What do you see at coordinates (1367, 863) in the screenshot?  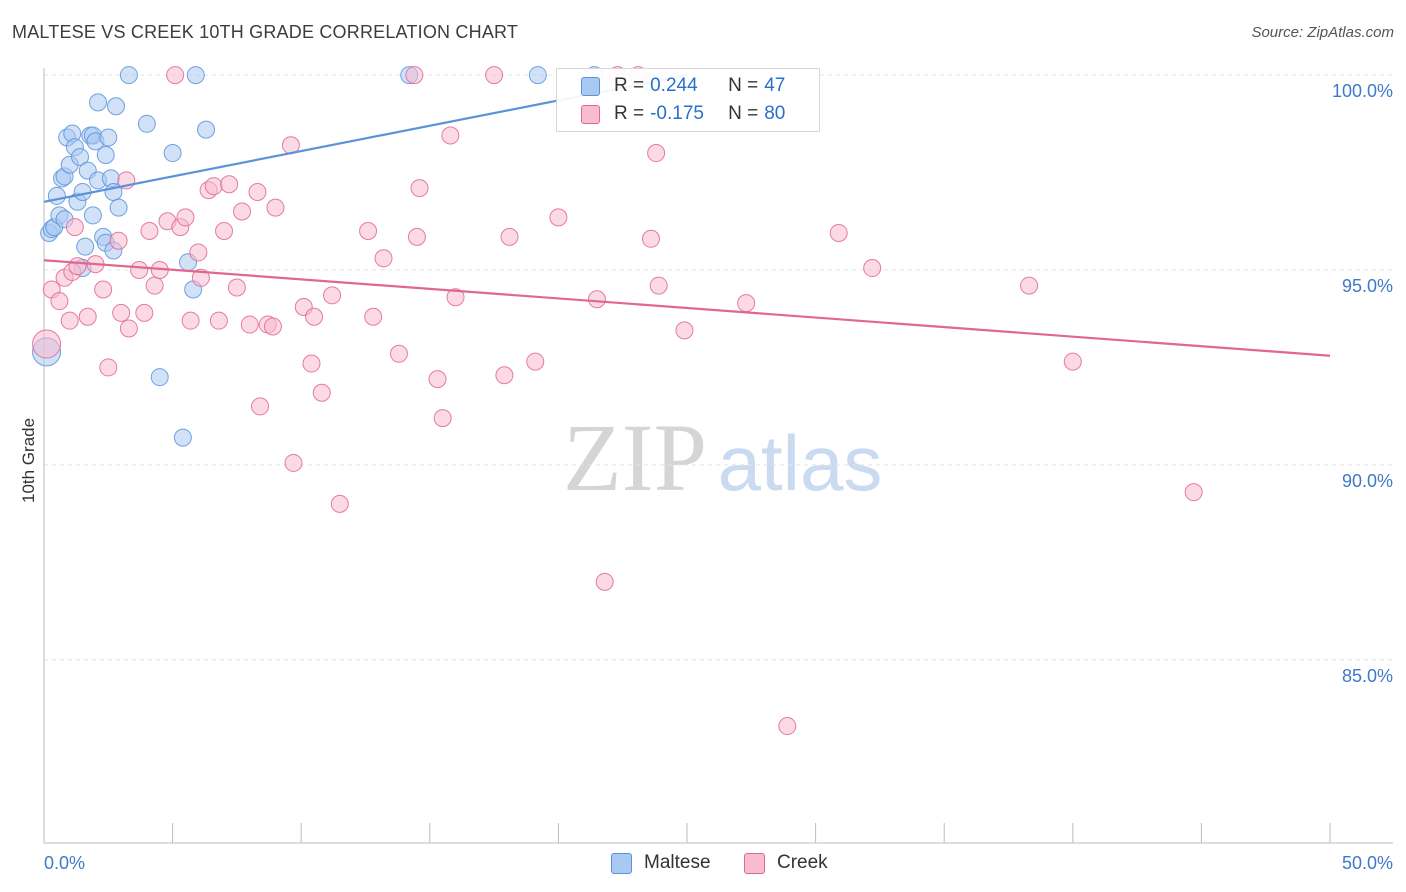 I see `x-tick-label: 50.0%` at bounding box center [1367, 863].